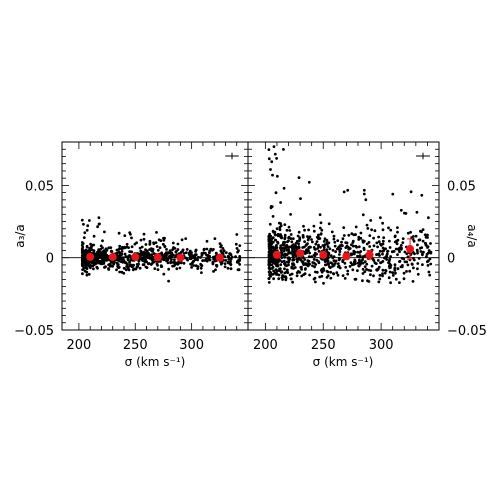 This screenshot has width=498, height=498. Describe the element at coordinates (323, 345) in the screenshot. I see `right-x-tick-labels: 200 250 300` at that location.